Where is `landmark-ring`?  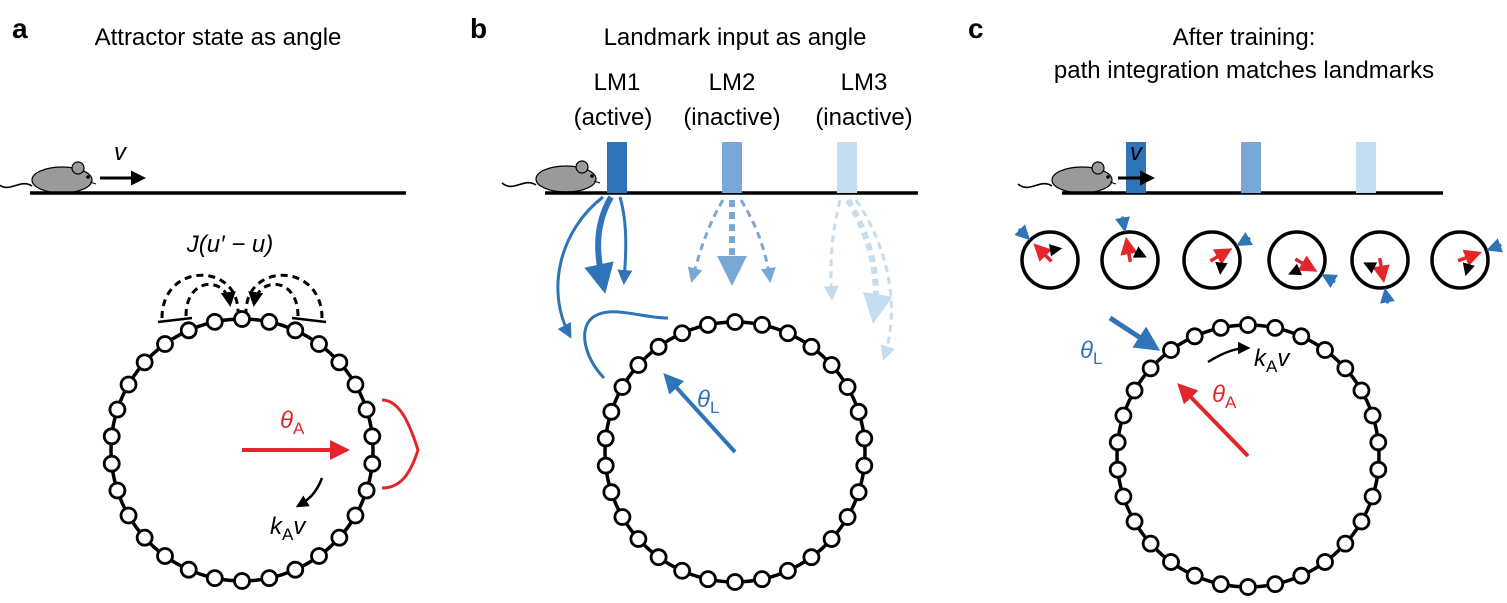
landmark-ring is located at coordinates (735, 452).